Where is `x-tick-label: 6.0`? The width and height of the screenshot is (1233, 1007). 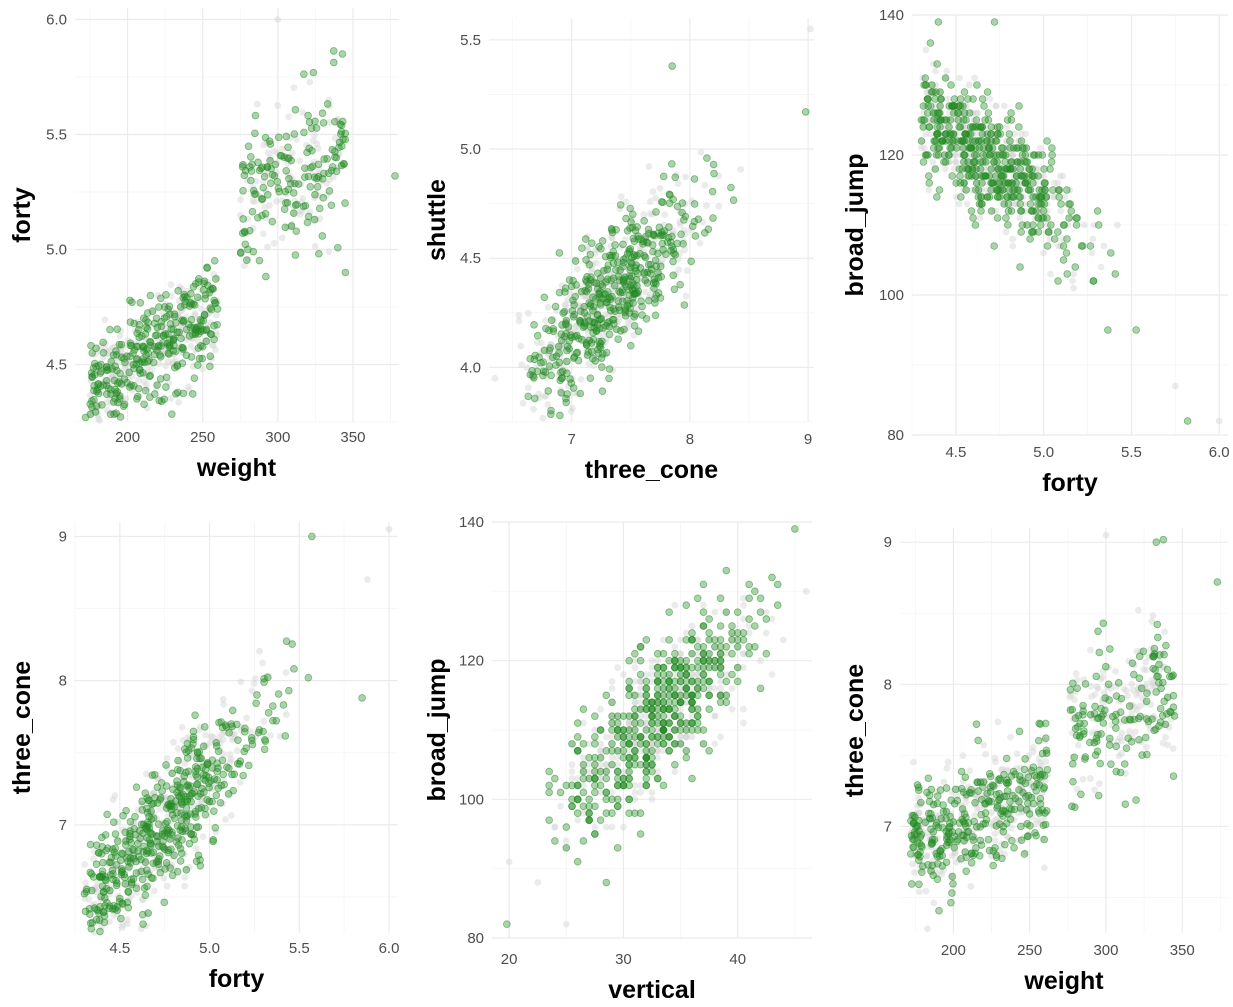
x-tick-label: 6.0 is located at coordinates (1219, 452).